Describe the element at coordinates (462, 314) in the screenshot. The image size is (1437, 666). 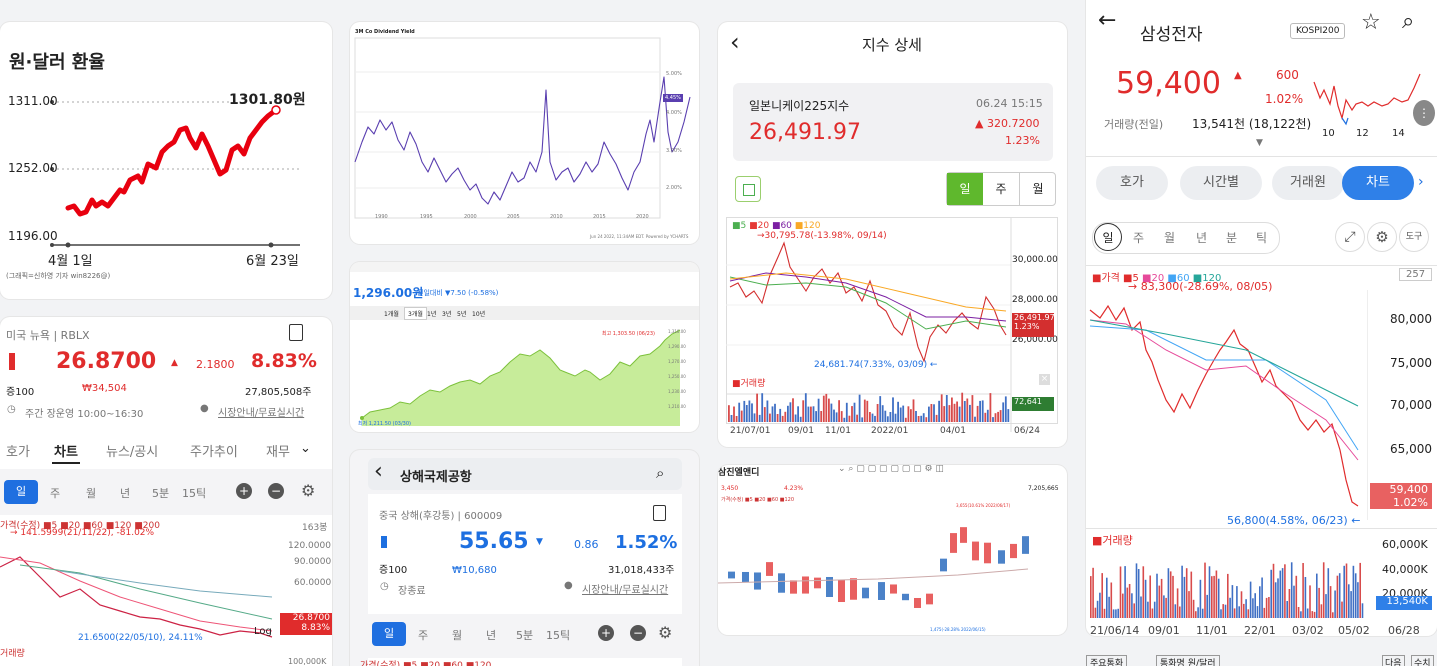
I see `range-5y: 5년` at that location.